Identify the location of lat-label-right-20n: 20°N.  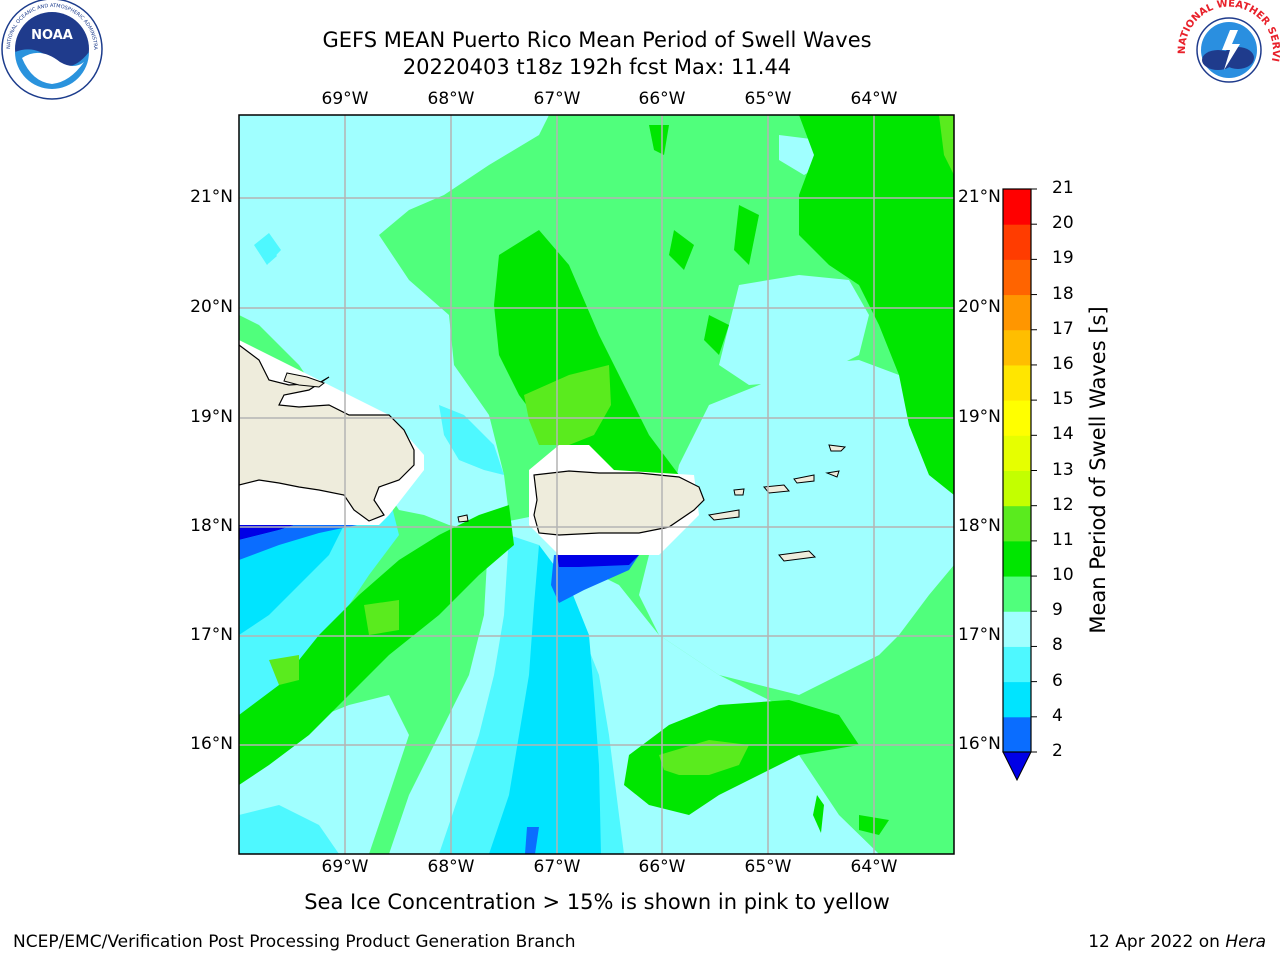
(979, 307).